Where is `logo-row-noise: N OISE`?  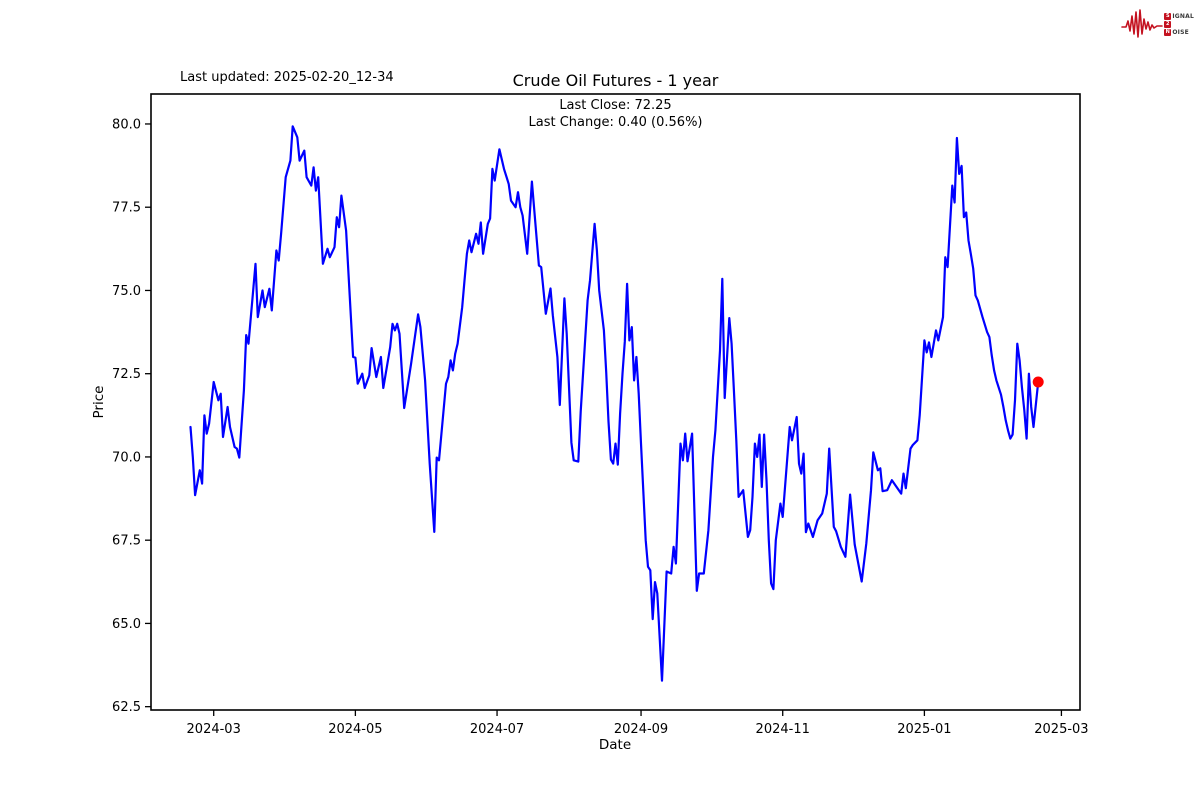
logo-row-noise: N OISE is located at coordinates (1179, 32).